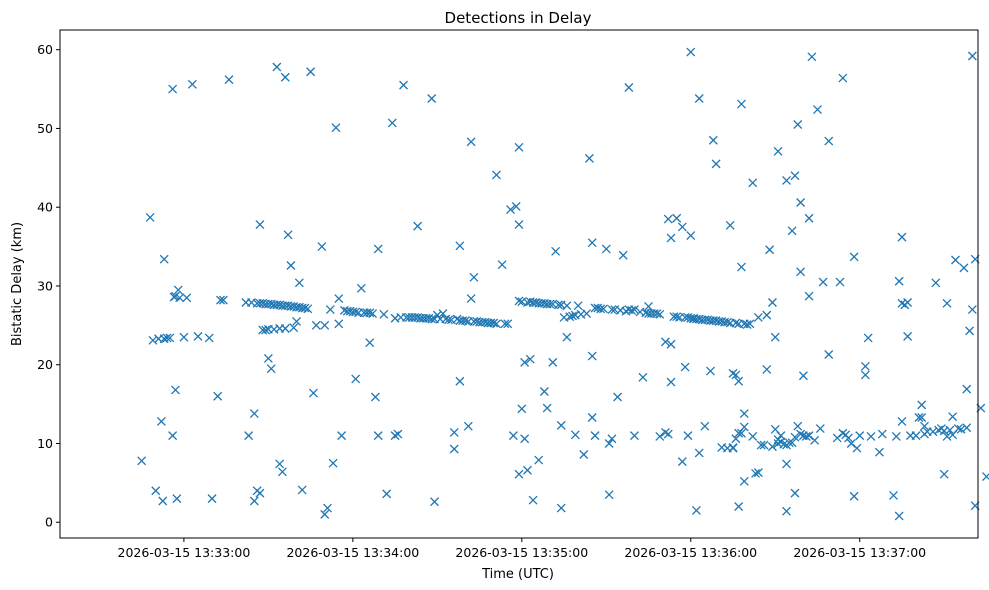 This screenshot has height=590, width=989. What do you see at coordinates (49, 522) in the screenshot?
I see `y-tick-label: 0` at bounding box center [49, 522].